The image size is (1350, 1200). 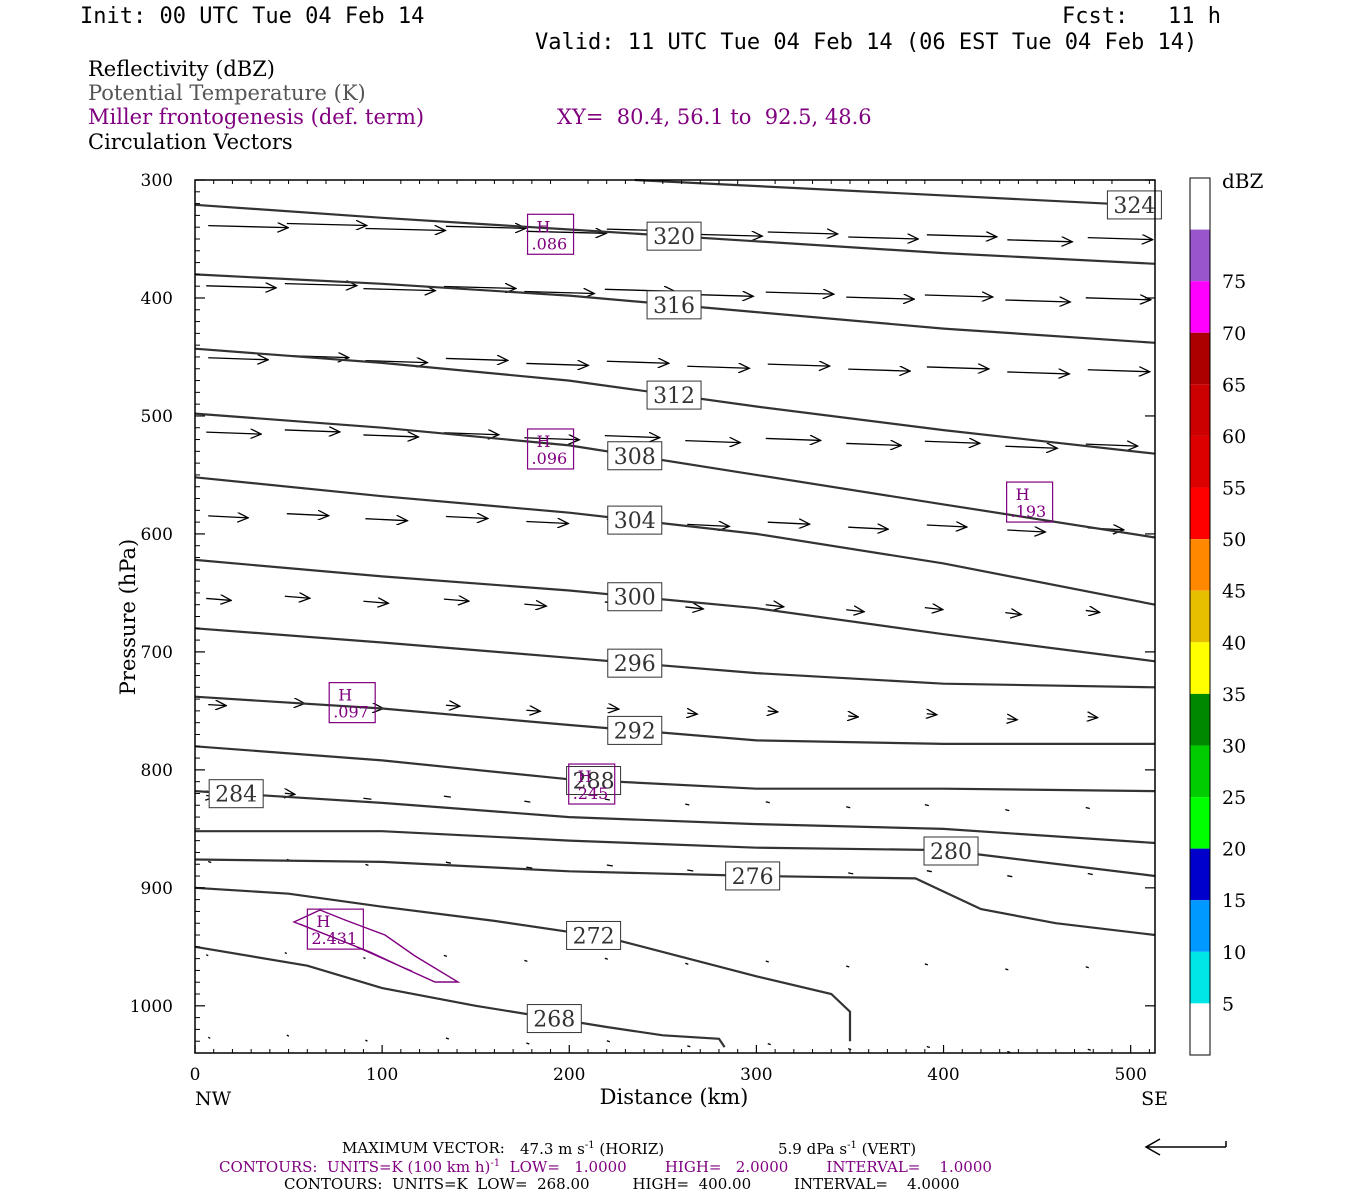 What do you see at coordinates (1234, 901) in the screenshot?
I see `colorbar-level-label: 15` at bounding box center [1234, 901].